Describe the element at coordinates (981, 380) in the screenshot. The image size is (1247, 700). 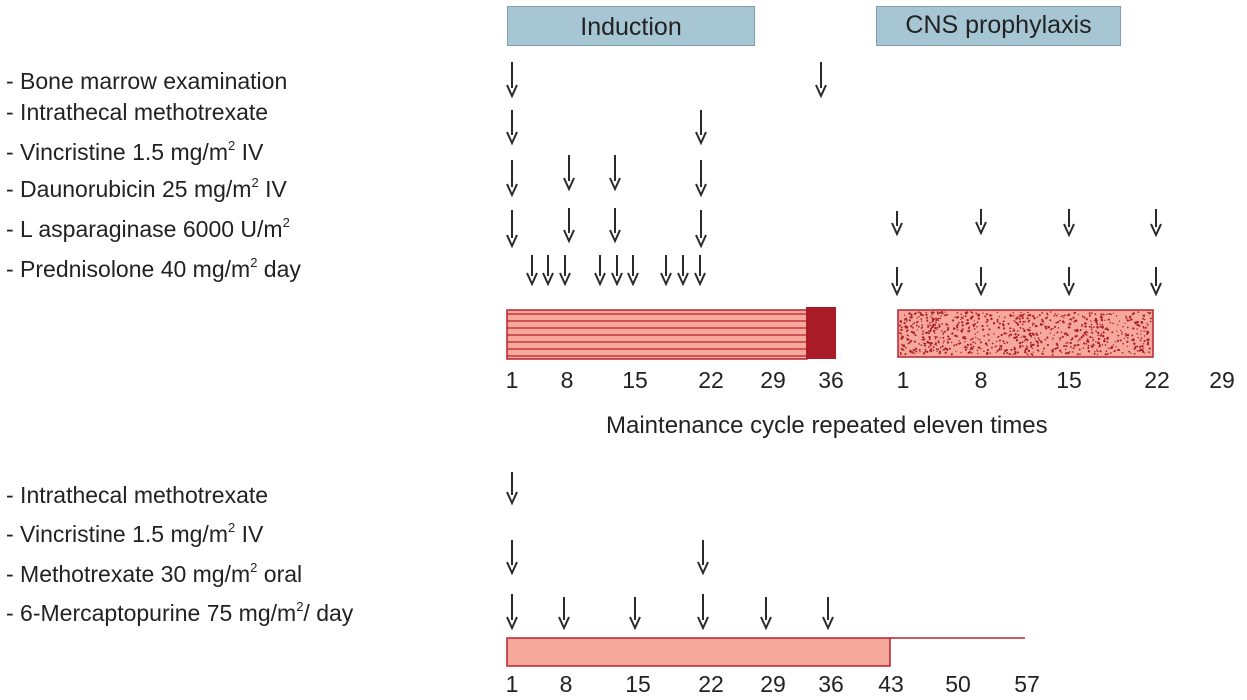
I see `cns-tick-label: 8` at that location.